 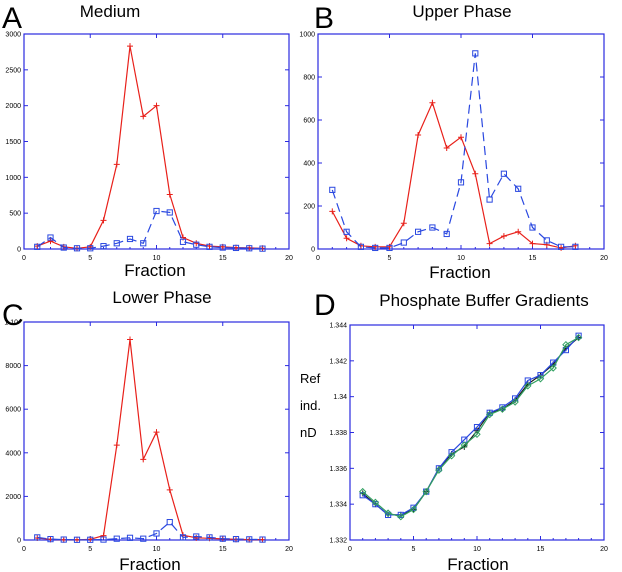 What do you see at coordinates (12, 18) in the screenshot?
I see `panel-letter: A` at bounding box center [12, 18].